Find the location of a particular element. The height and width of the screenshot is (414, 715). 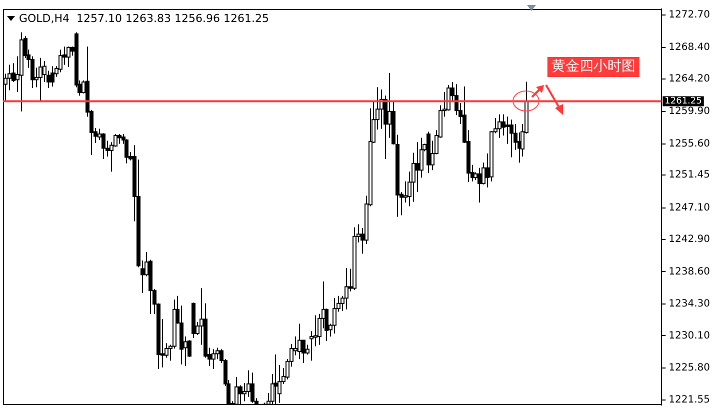

y-tick-label: 1221.55 is located at coordinates (689, 400).